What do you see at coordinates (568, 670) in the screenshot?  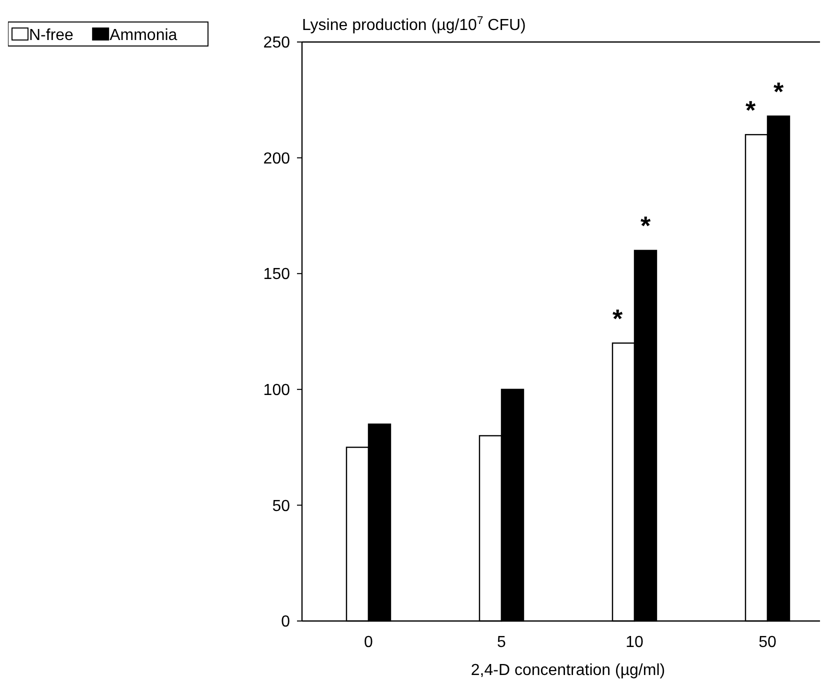 I see `x-axis-title: 2,4-D concentration (µg/ml)` at bounding box center [568, 670].